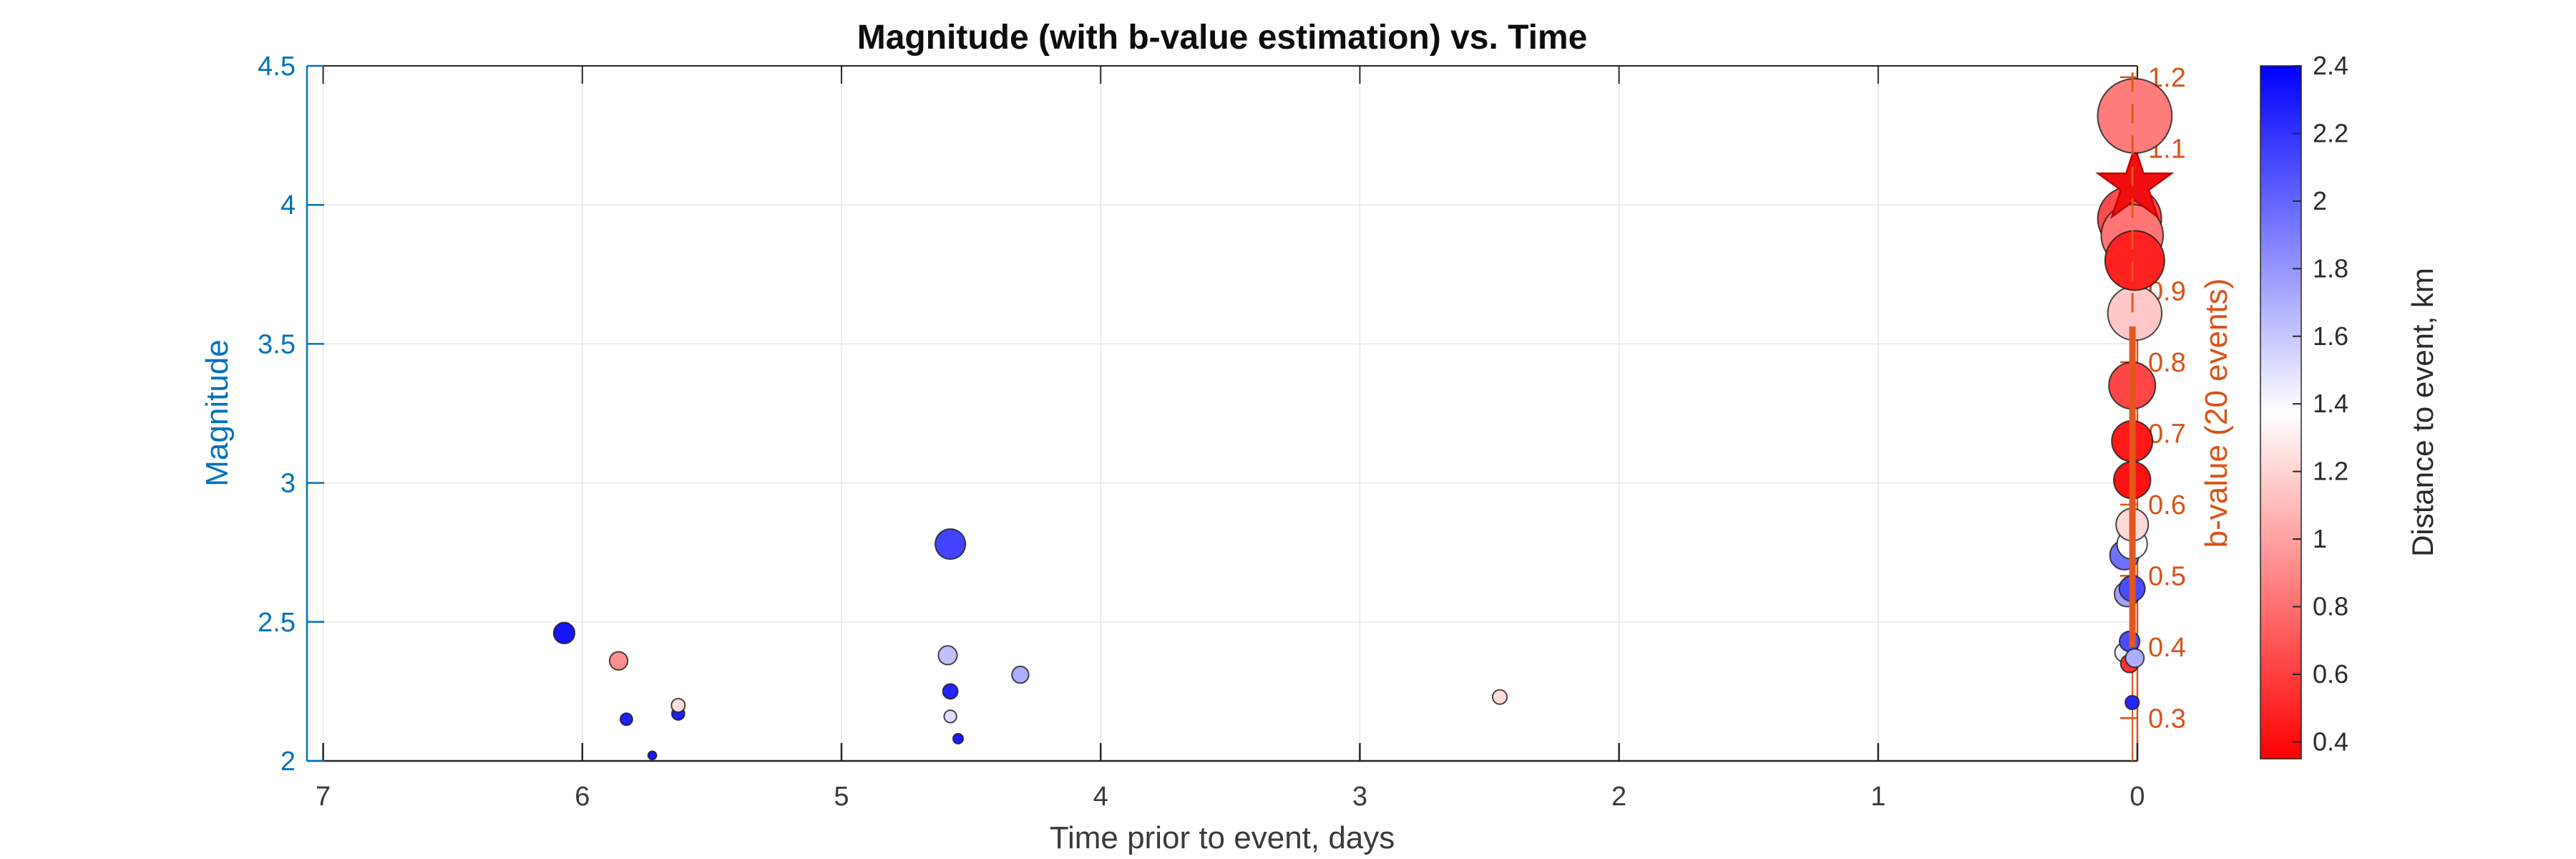  Describe the element at coordinates (2167, 505) in the screenshot. I see `y-tick-label-right: 0.6` at that location.